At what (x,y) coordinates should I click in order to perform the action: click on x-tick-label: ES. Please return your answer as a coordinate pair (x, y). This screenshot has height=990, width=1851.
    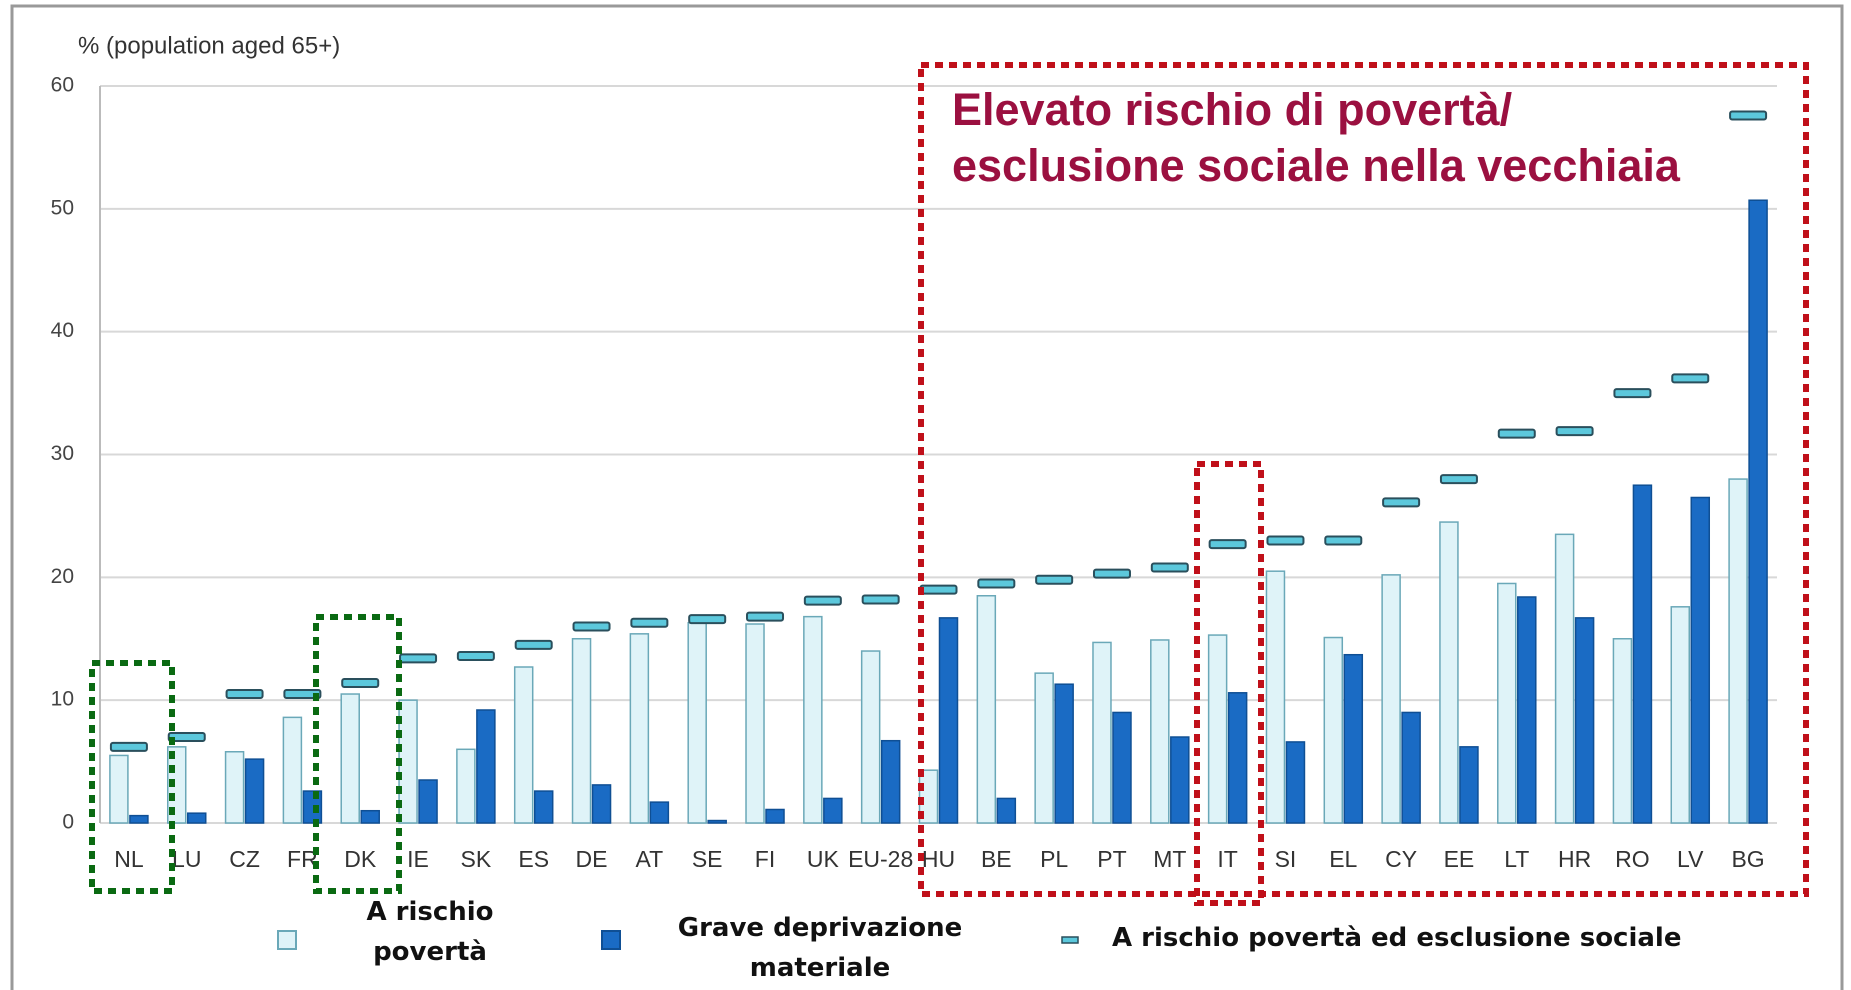
    Looking at the image, I should click on (533, 859).